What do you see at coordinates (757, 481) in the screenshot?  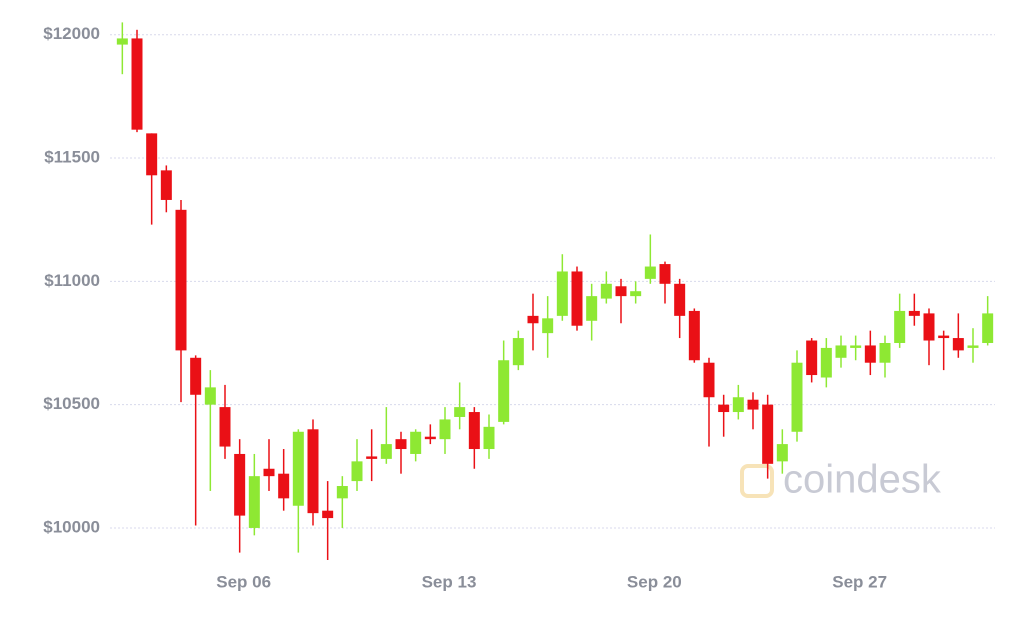 I see `watermark-logo` at bounding box center [757, 481].